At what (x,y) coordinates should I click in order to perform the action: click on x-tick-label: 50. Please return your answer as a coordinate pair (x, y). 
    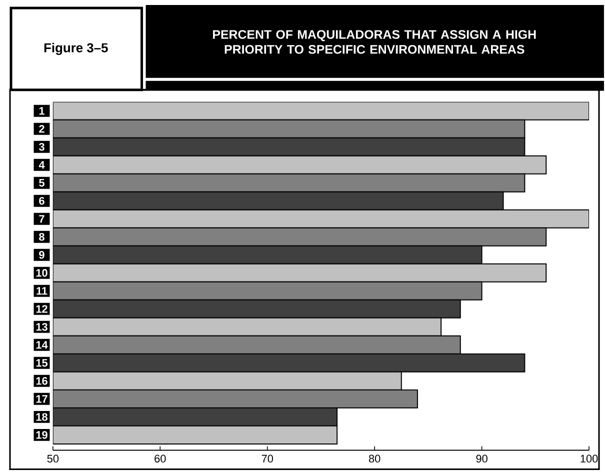
    Looking at the image, I should click on (53, 458).